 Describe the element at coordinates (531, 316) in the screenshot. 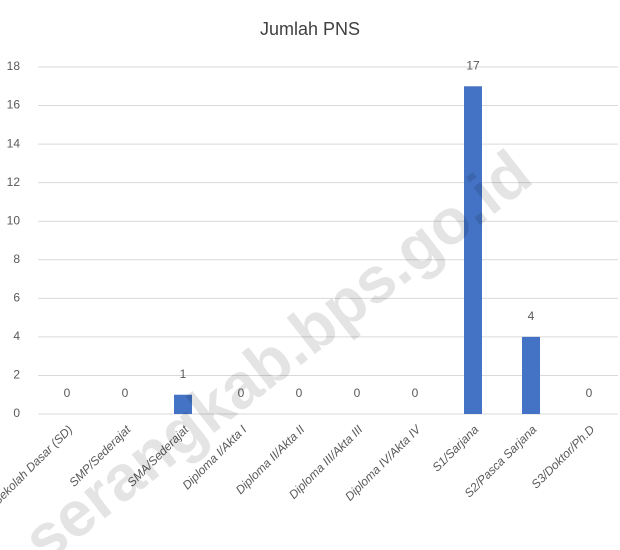

I see `data-label: 4` at that location.